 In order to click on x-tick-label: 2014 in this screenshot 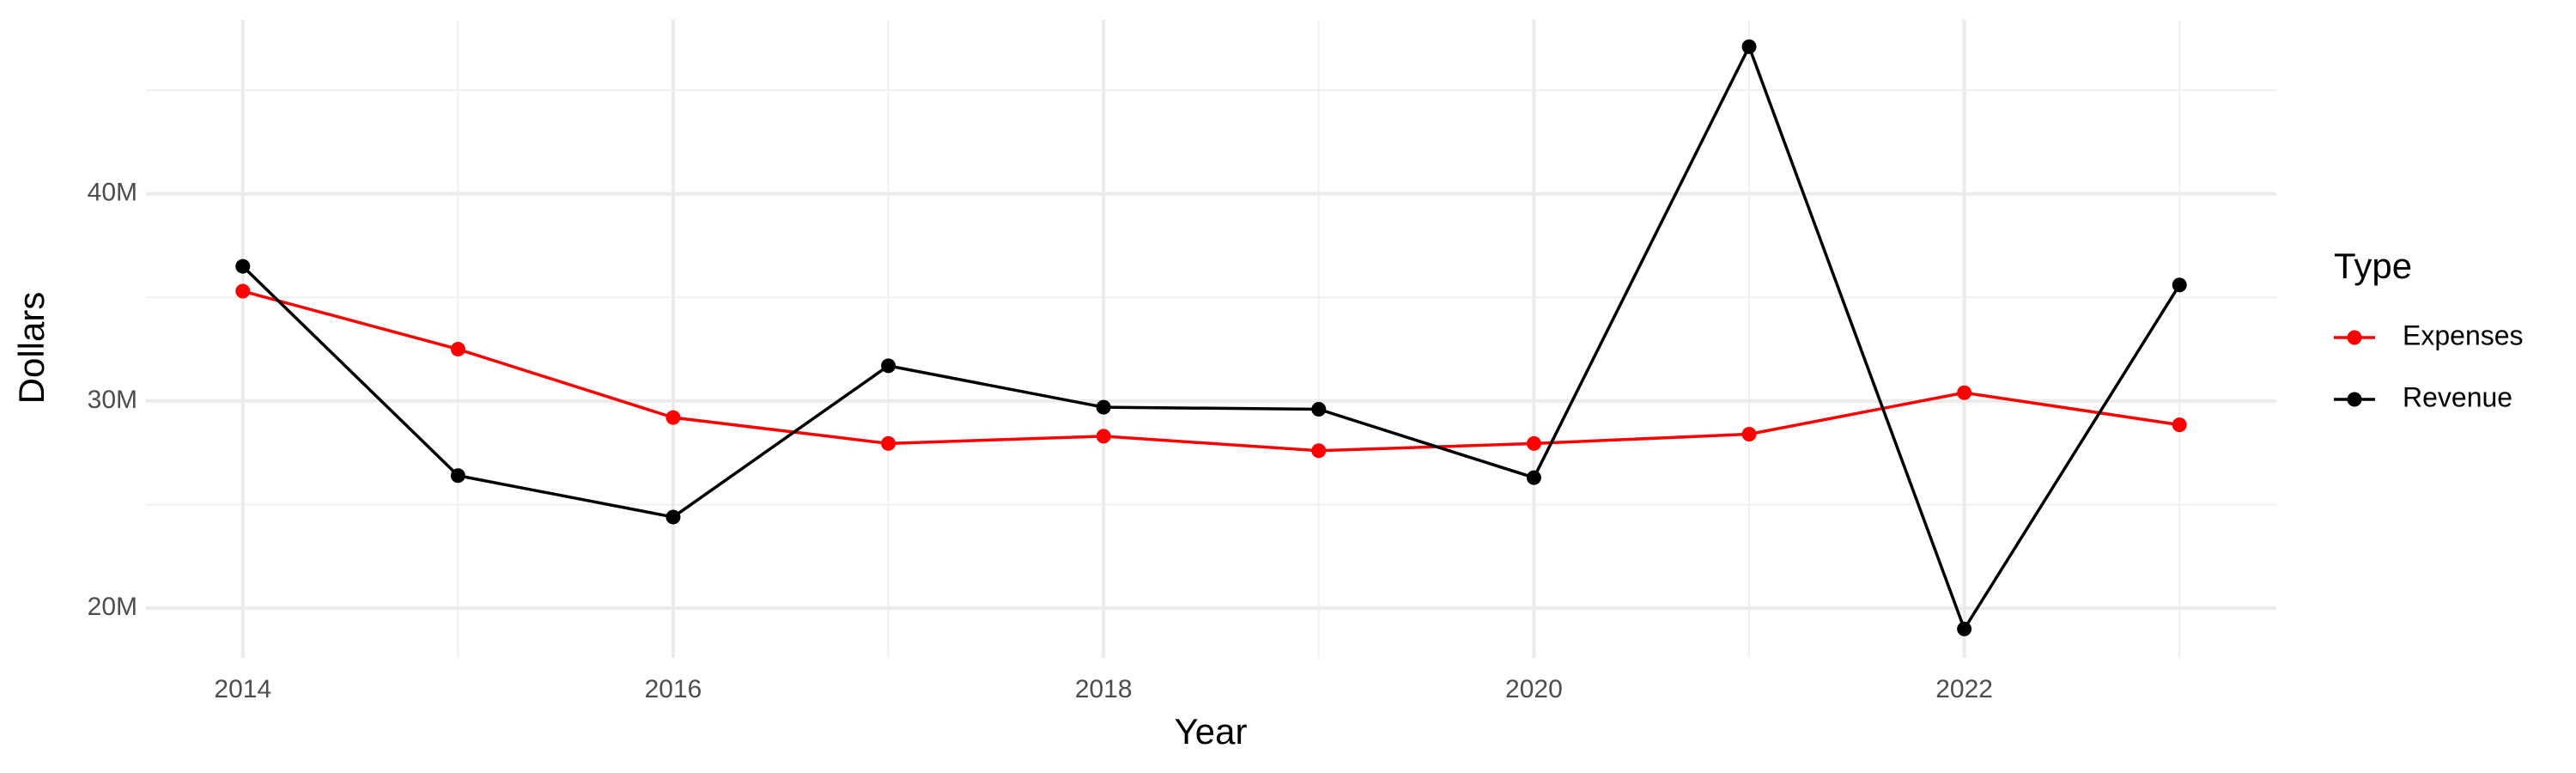, I will do `click(242, 689)`.